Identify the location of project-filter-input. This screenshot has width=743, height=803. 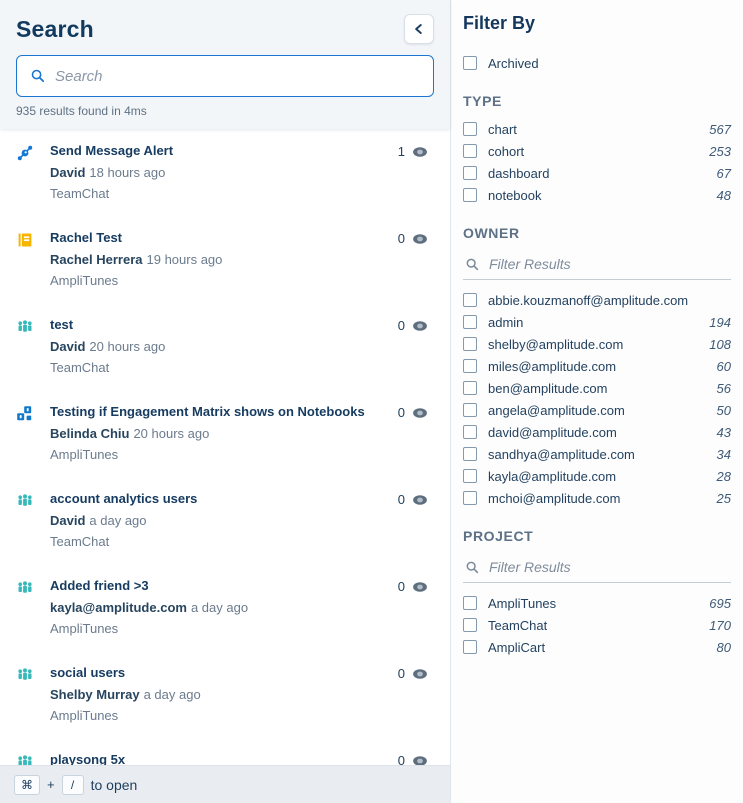
(609, 567).